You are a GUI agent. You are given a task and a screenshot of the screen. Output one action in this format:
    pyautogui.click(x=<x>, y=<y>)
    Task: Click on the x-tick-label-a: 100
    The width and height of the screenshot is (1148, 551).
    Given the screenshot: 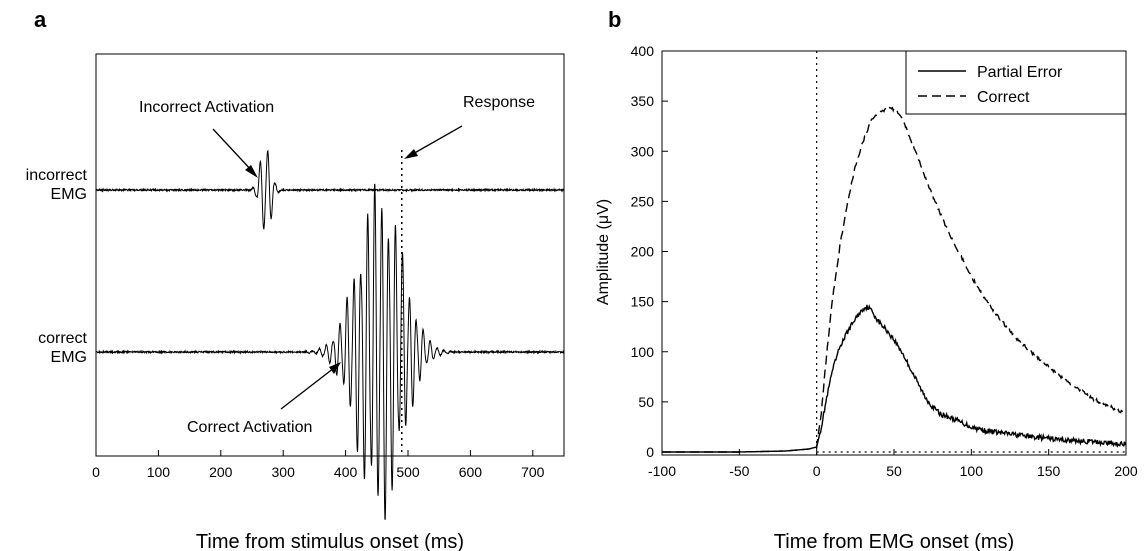 What is the action you would take?
    pyautogui.click(x=159, y=472)
    